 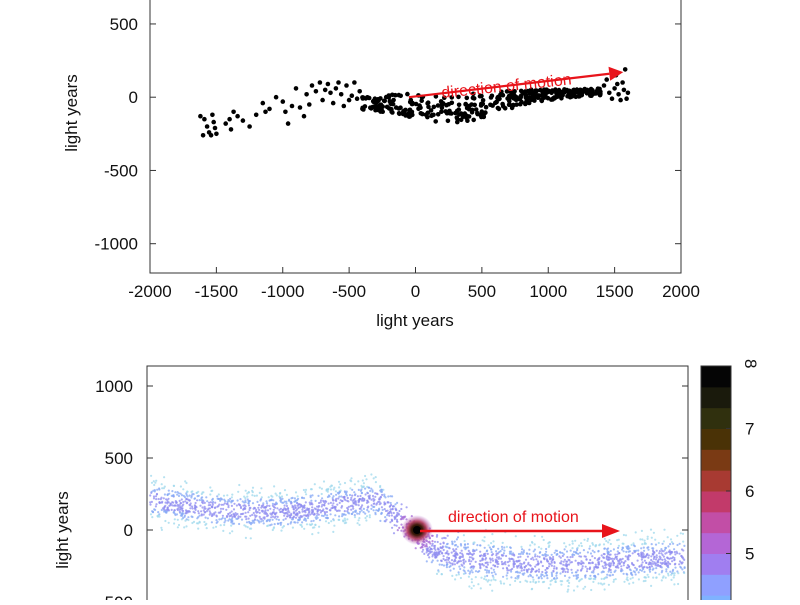 I want to click on scatter-x-axis-label: light years, so click(x=414, y=320).